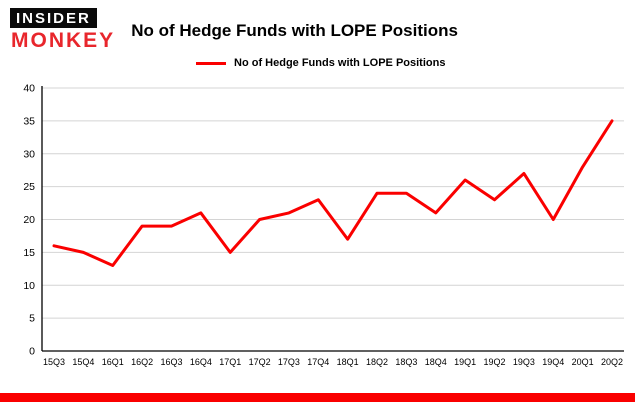 The height and width of the screenshot is (405, 635). I want to click on y-tick-label: 0, so click(32, 352).